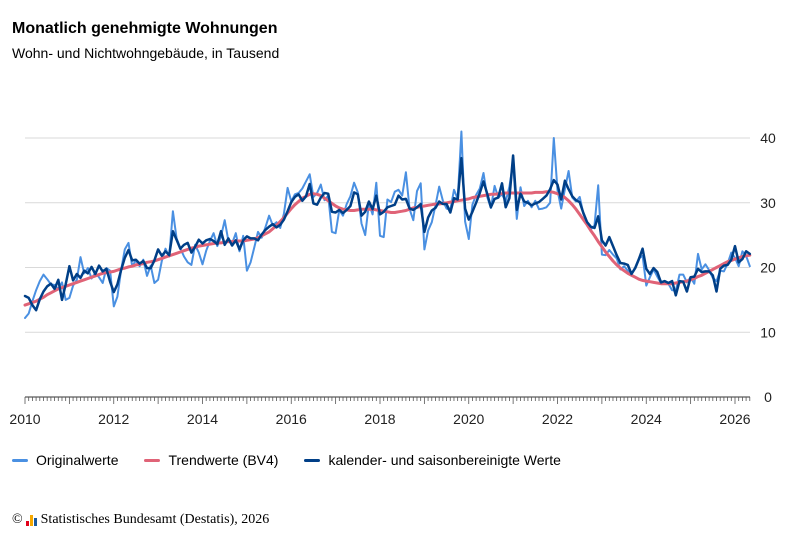  I want to click on x-tick-label: 2020, so click(468, 419).